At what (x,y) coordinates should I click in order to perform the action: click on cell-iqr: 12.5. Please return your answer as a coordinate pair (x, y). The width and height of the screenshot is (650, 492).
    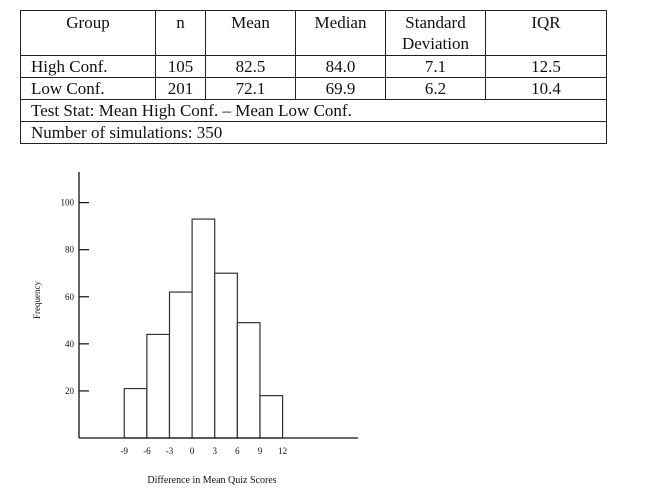
    Looking at the image, I should click on (546, 66).